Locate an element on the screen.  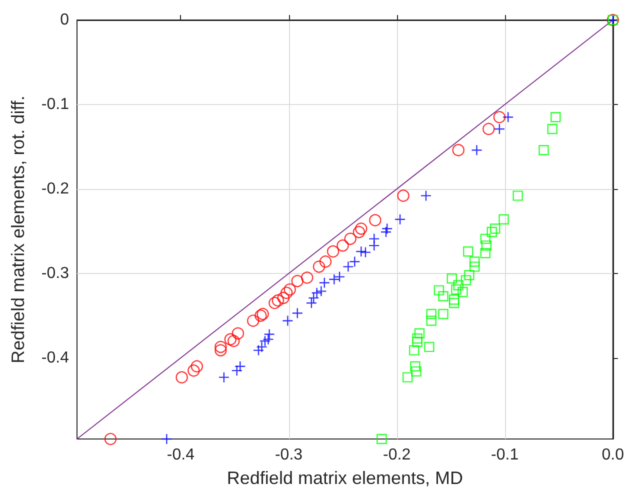
x-tick-label: -0.2 is located at coordinates (397, 455).